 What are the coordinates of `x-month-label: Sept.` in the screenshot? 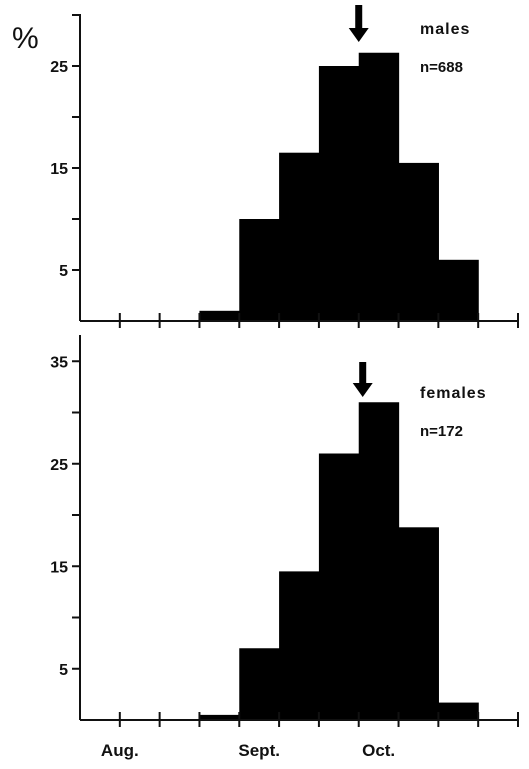 It's located at (259, 750).